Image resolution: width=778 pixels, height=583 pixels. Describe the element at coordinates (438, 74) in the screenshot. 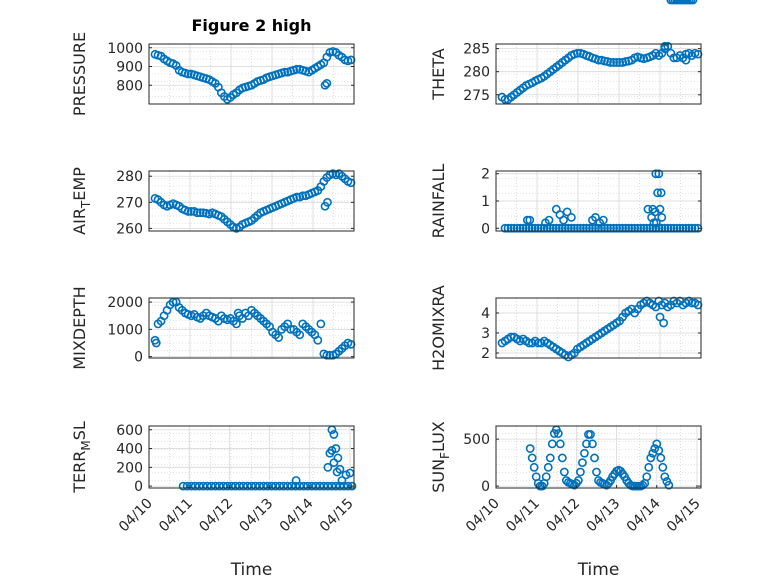

I see `y-axis-label: THETA` at that location.